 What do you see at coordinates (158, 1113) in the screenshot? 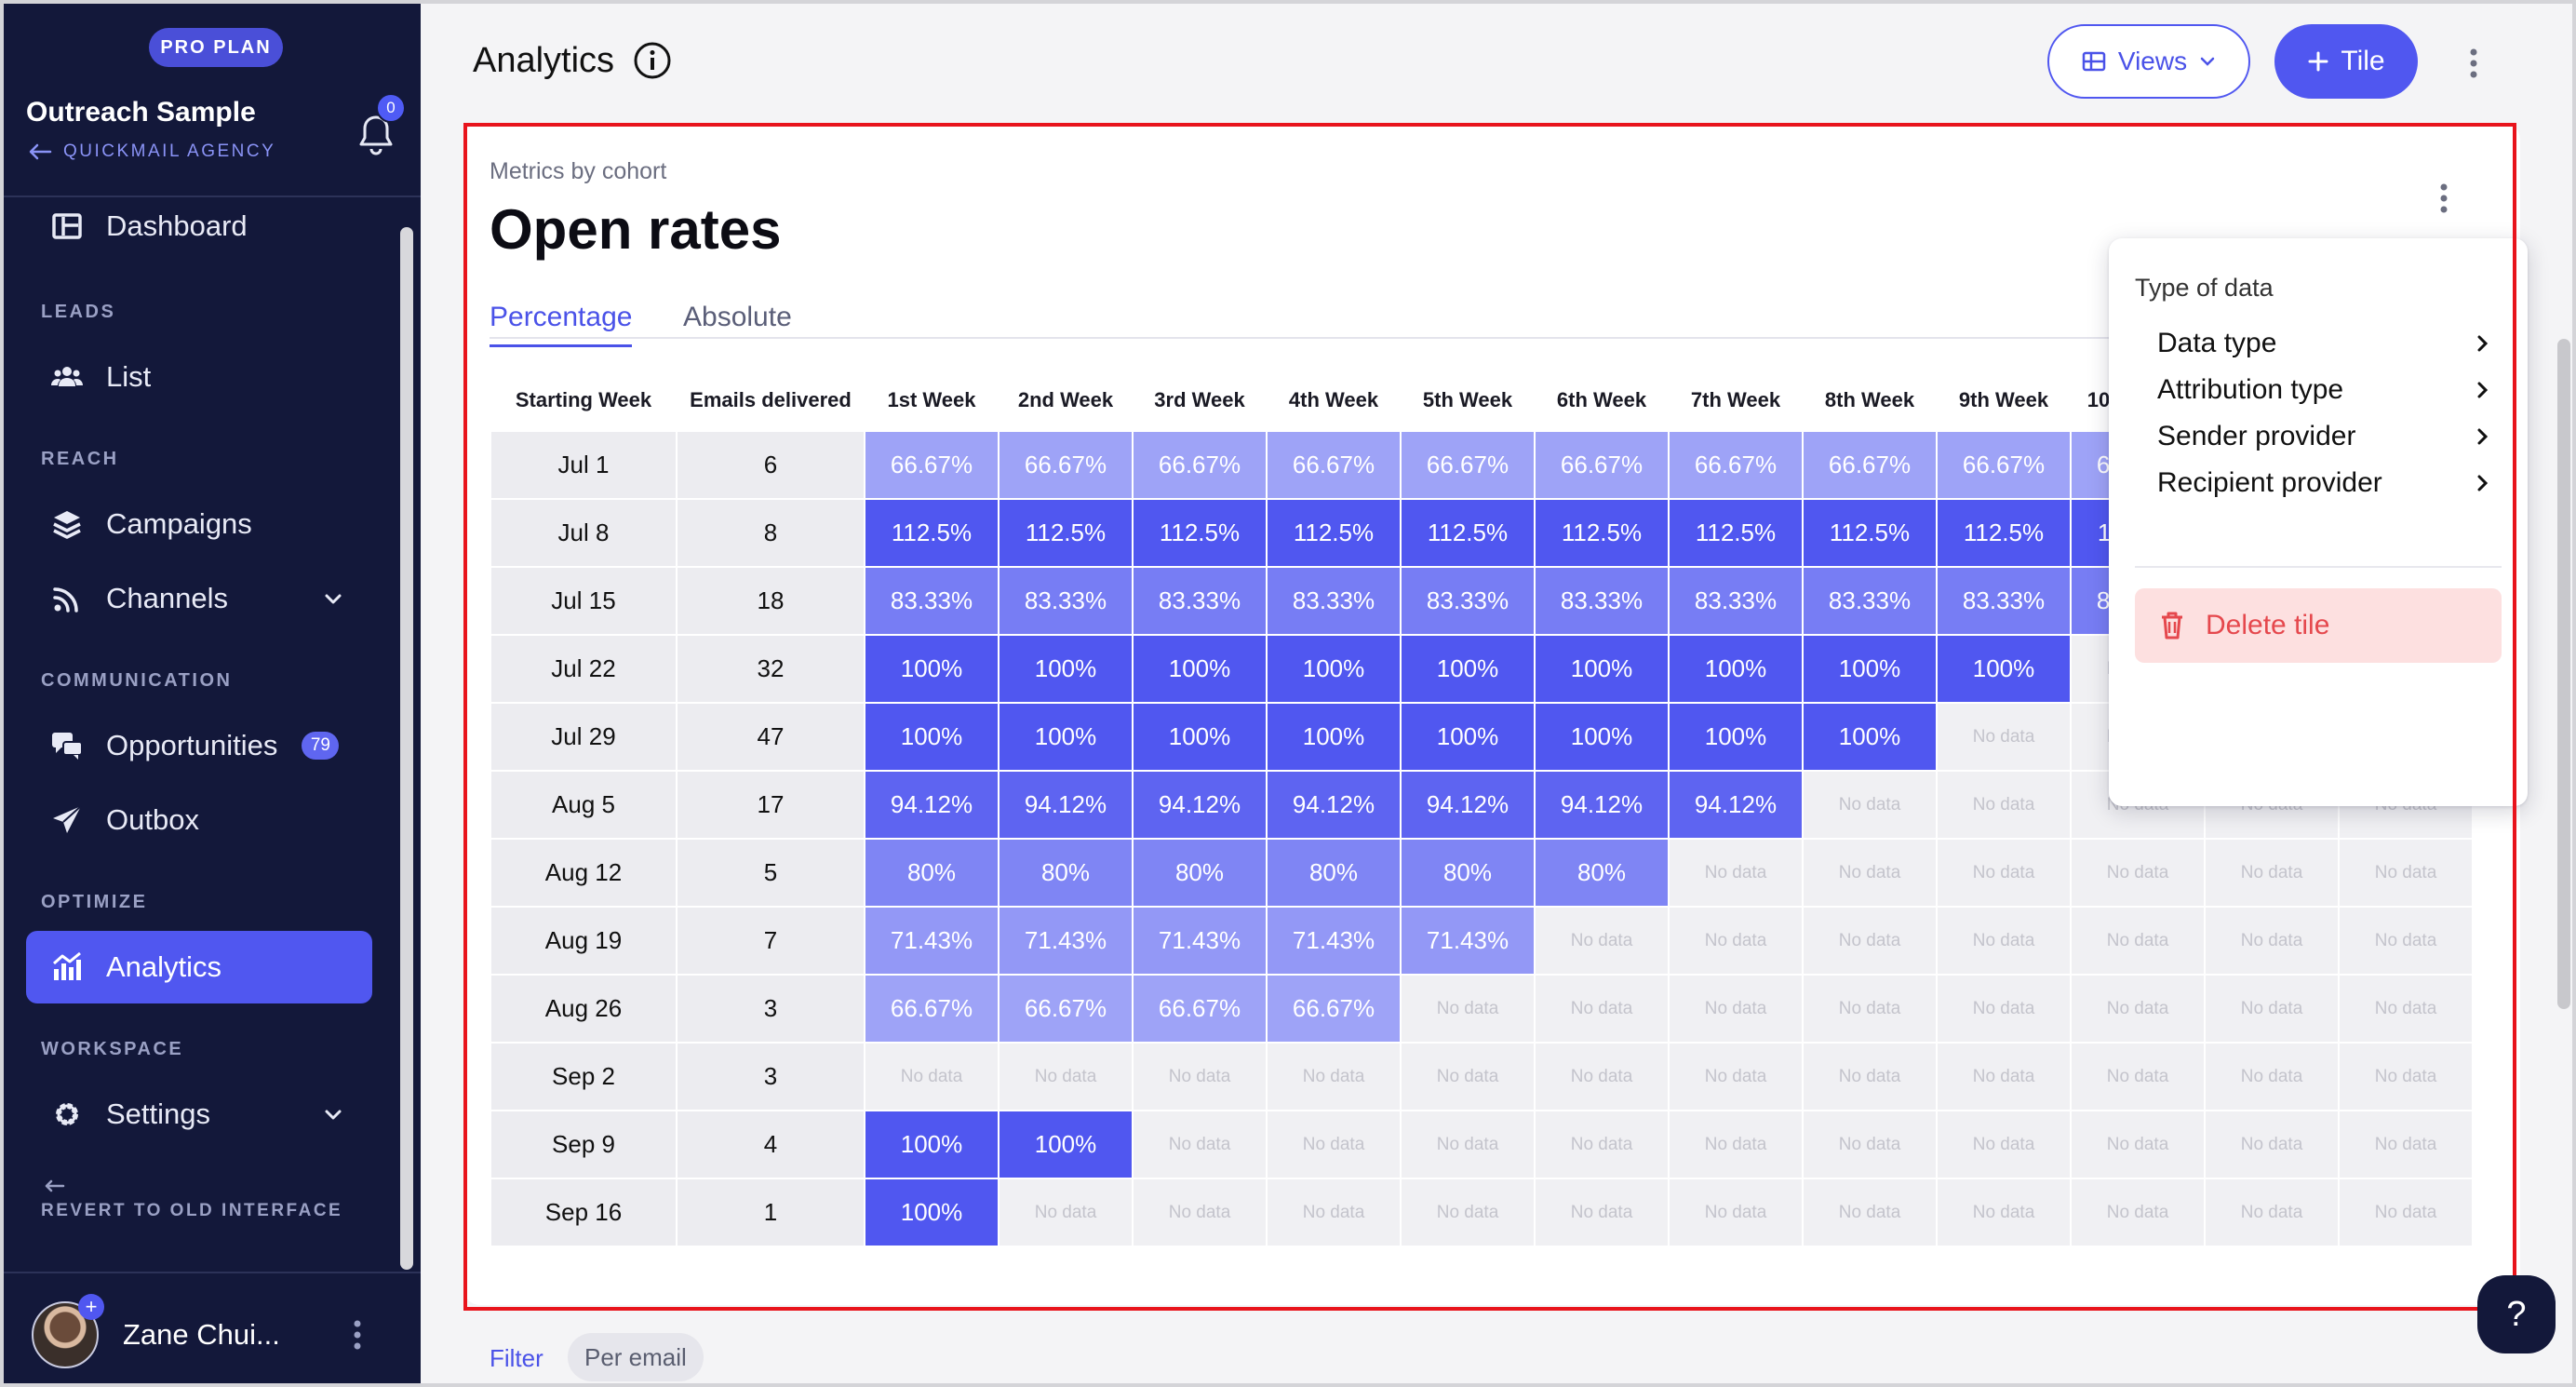
I see `nav-settings-label: Settings` at bounding box center [158, 1113].